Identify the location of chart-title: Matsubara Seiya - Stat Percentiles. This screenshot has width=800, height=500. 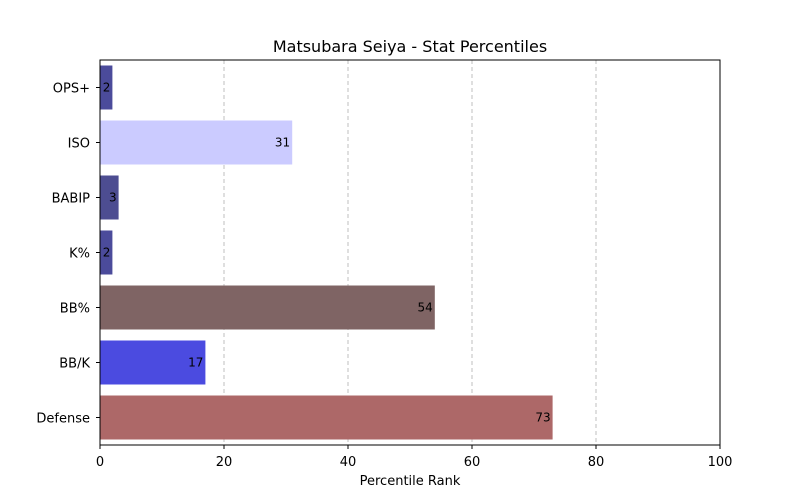
(410, 46).